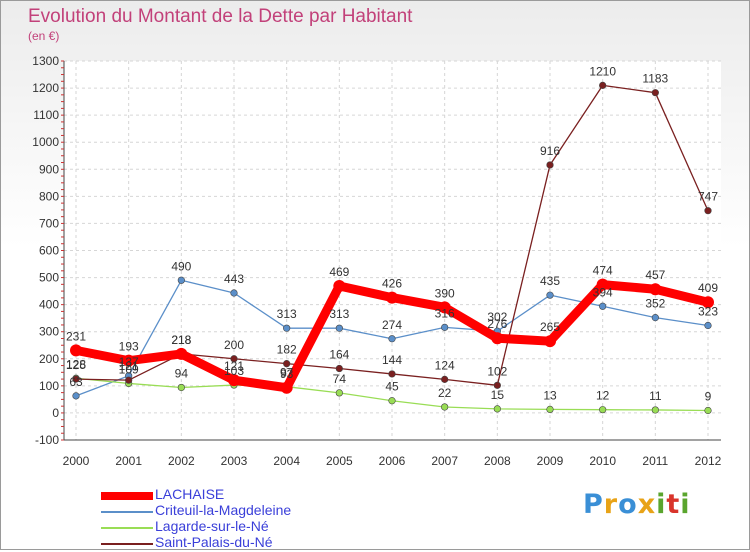 The height and width of the screenshot is (552, 750). I want to click on data-label: 164, so click(339, 355).